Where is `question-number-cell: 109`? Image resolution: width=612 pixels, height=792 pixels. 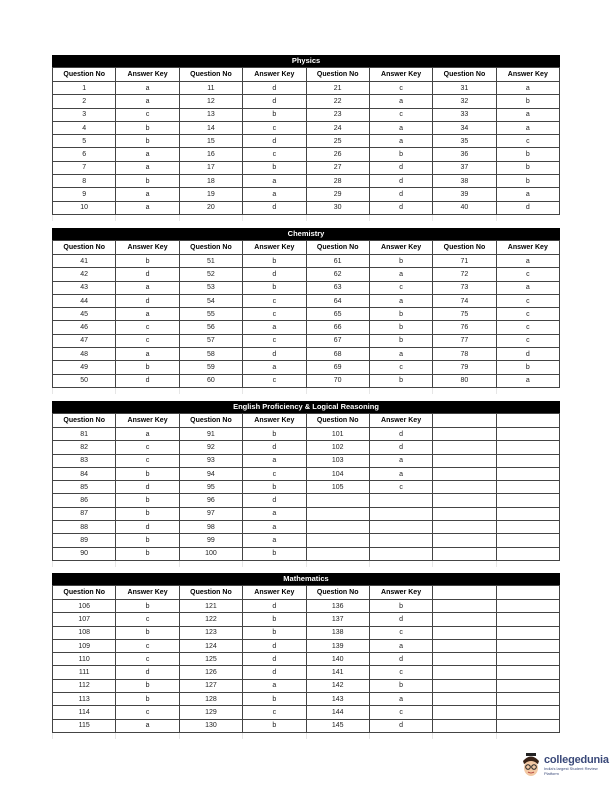
question-number-cell: 109 is located at coordinates (84, 646).